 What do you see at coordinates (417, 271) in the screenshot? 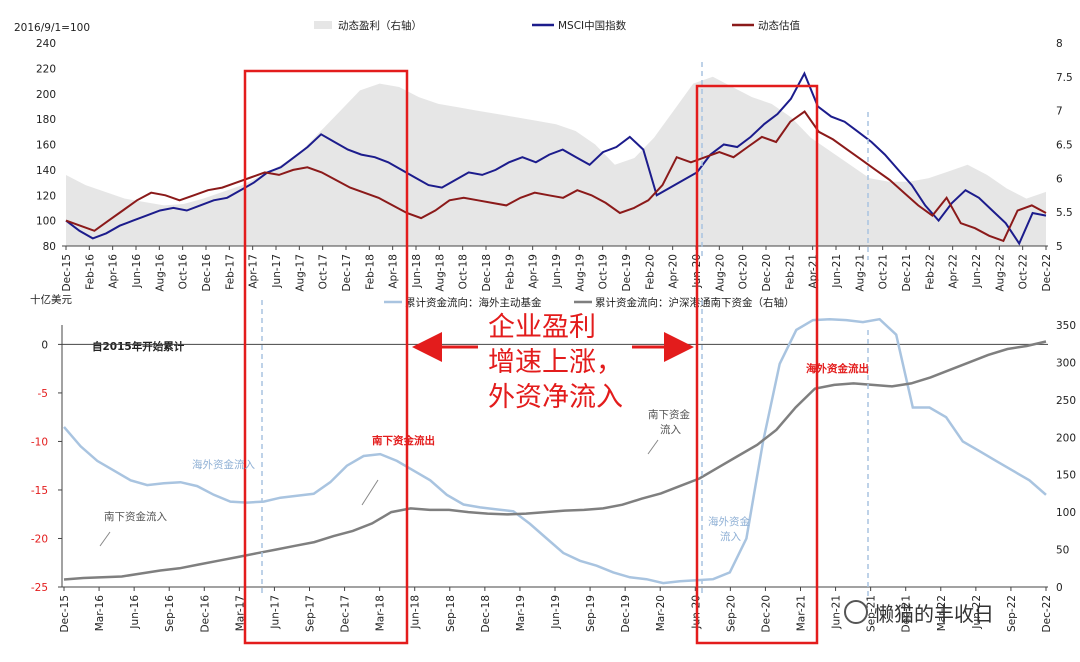
I see `top-x-tick-label: Jun-18` at bounding box center [417, 271].